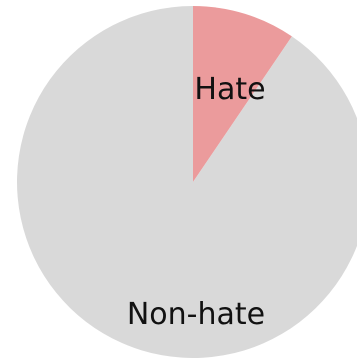  Describe the element at coordinates (229, 89) in the screenshot. I see `slice-label-hate: Hate` at that location.